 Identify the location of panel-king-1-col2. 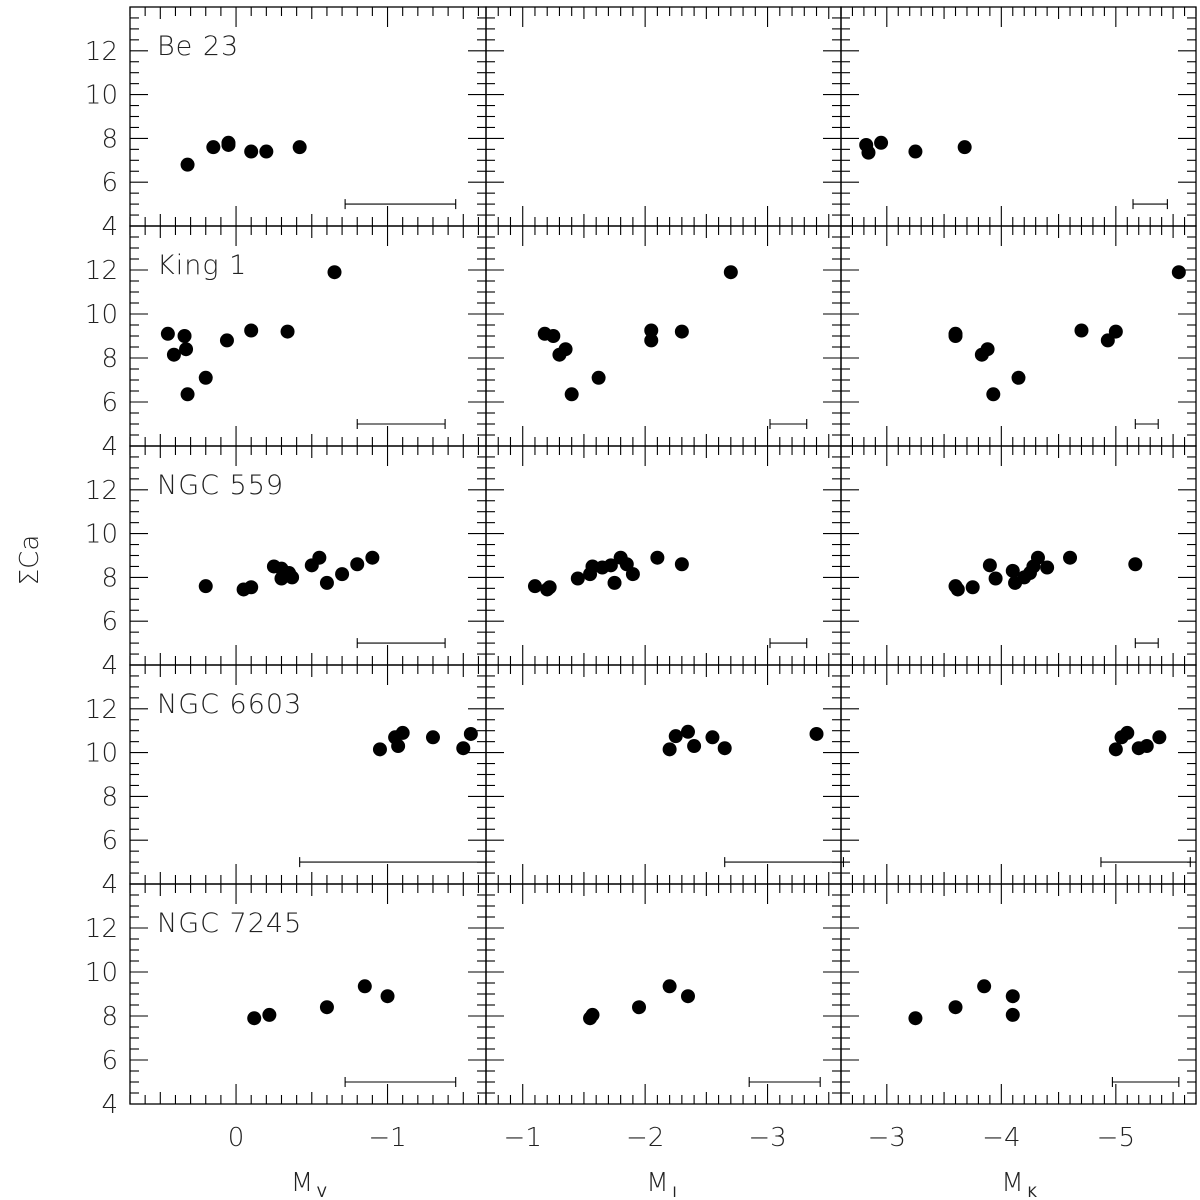
(663, 336).